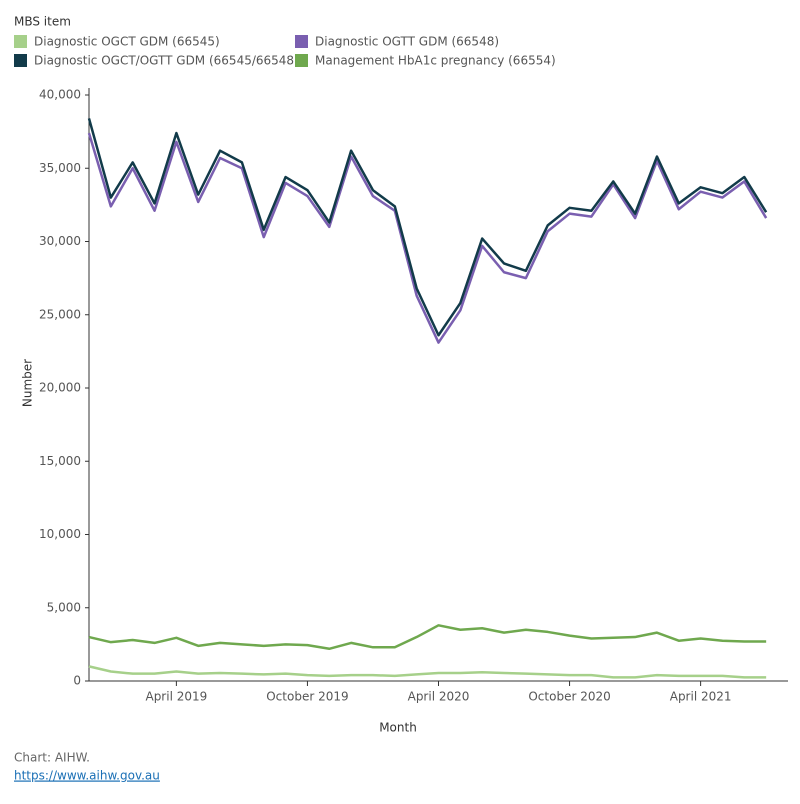 This screenshot has width=800, height=804. Describe the element at coordinates (60, 461) in the screenshot. I see `y-tick-label: 15,000` at that location.